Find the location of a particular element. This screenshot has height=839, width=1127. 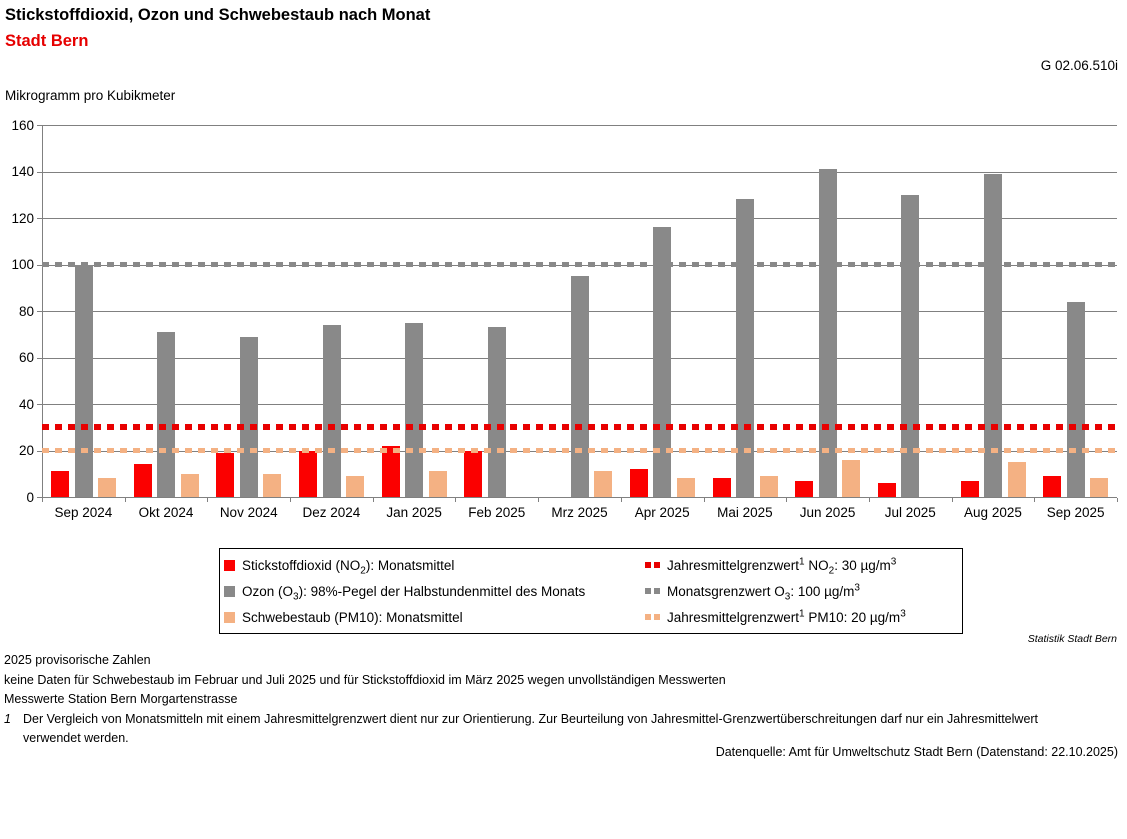

bar-ozon-mai-2025 is located at coordinates (745, 348).